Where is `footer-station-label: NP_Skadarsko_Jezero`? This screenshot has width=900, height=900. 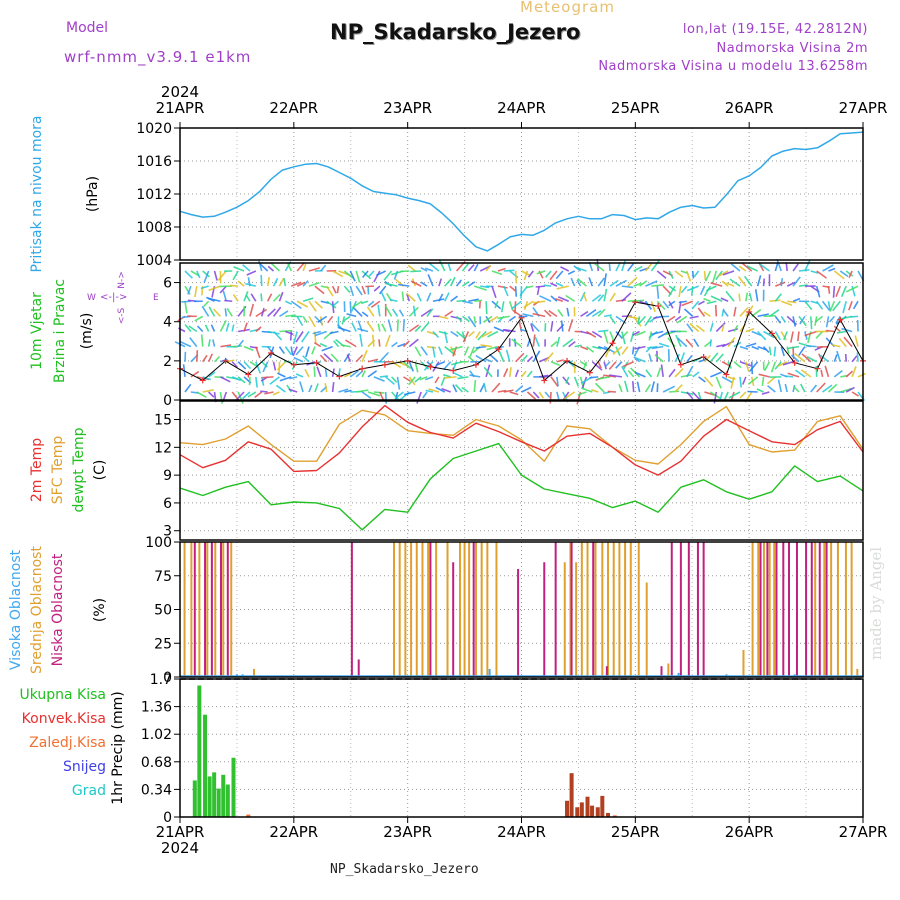 footer-station-label: NP_Skadarsko_Jezero is located at coordinates (404, 869).